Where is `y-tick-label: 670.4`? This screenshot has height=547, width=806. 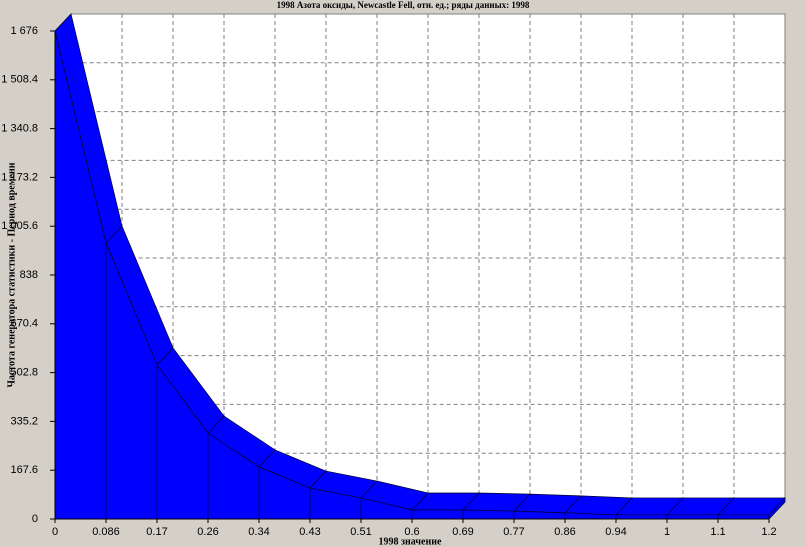
y-tick-label: 670.4 is located at coordinates (24, 324).